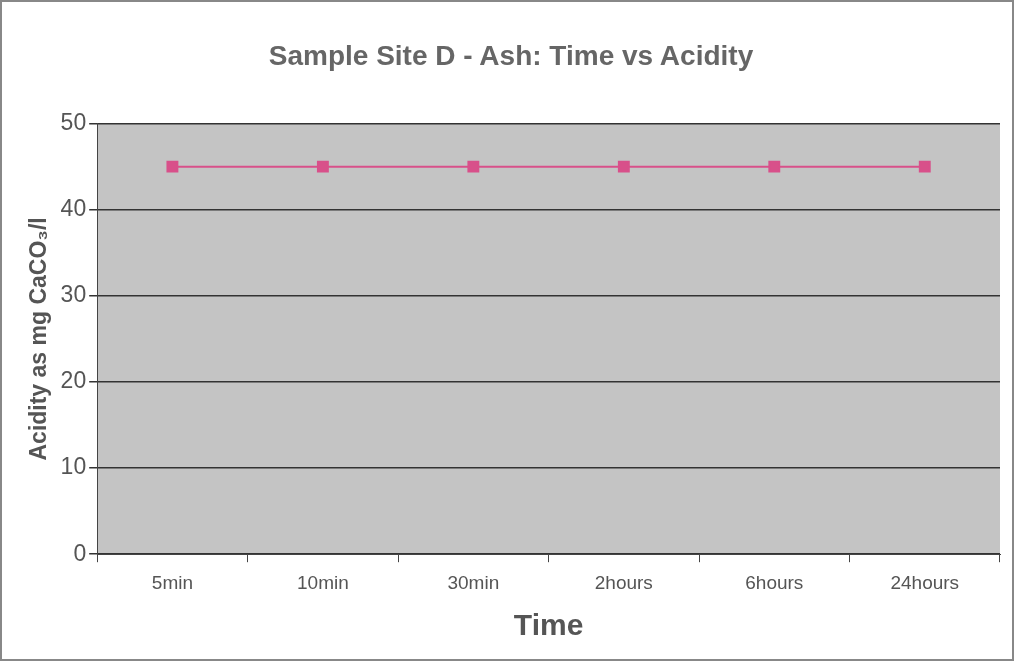  What do you see at coordinates (473, 582) in the screenshot?
I see `x-tick-label: 30min` at bounding box center [473, 582].